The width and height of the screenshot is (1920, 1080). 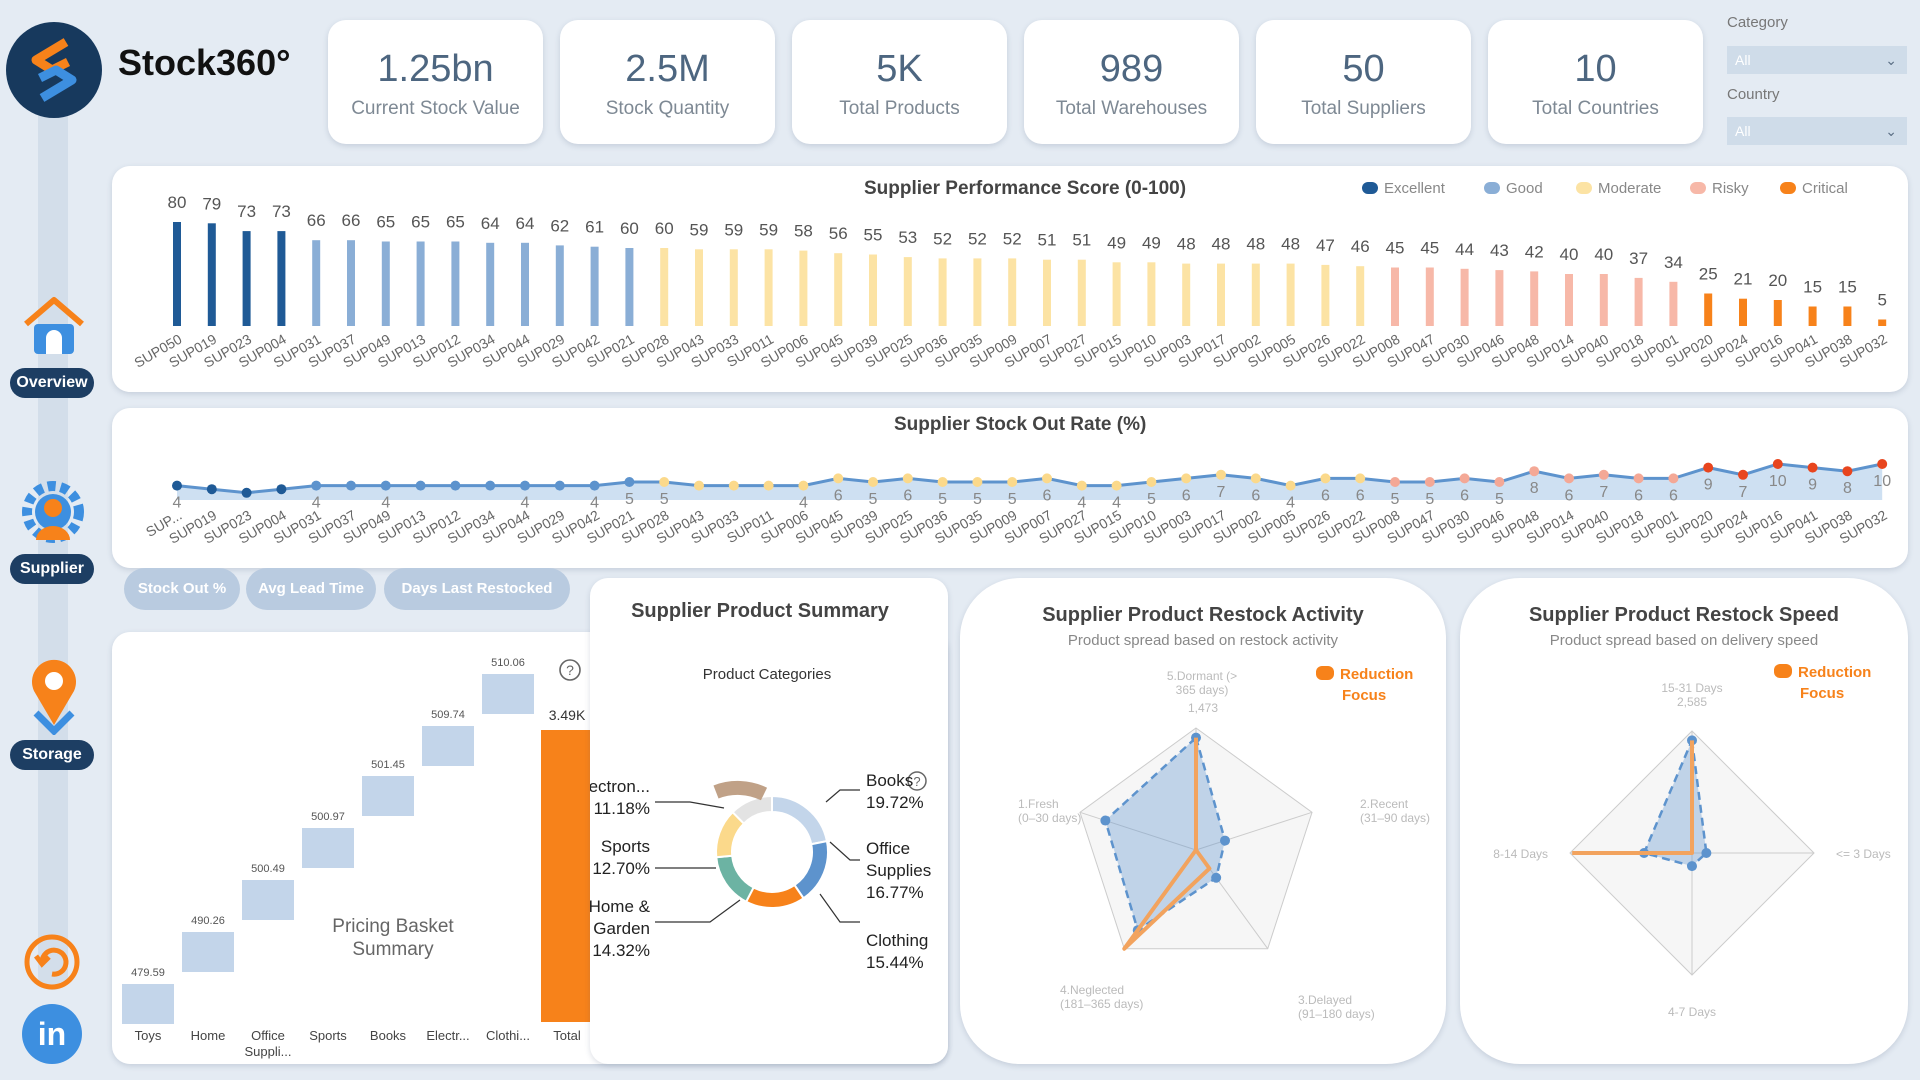 What do you see at coordinates (567, 876) in the screenshot?
I see `waterfall-total-bar` at bounding box center [567, 876].